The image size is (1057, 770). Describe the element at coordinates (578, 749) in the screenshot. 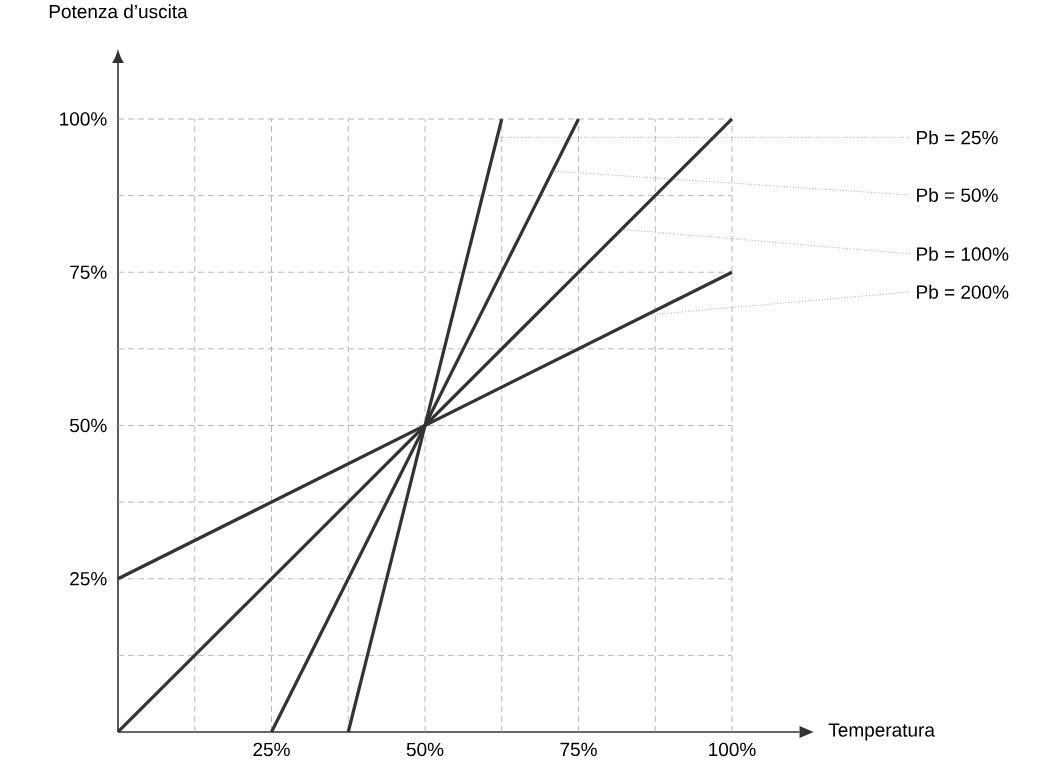

I see `x-tick-label: 75%` at that location.